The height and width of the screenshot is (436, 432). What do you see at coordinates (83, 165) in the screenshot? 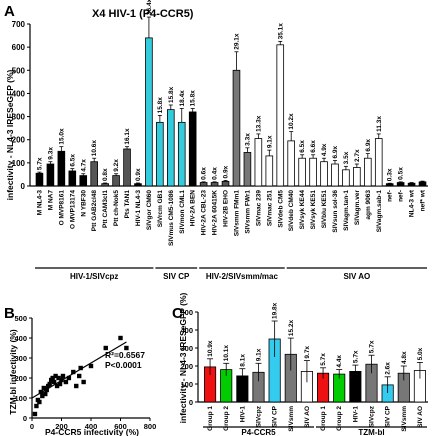
I see `panel-a-data-label: 4.7x` at bounding box center [83, 165].